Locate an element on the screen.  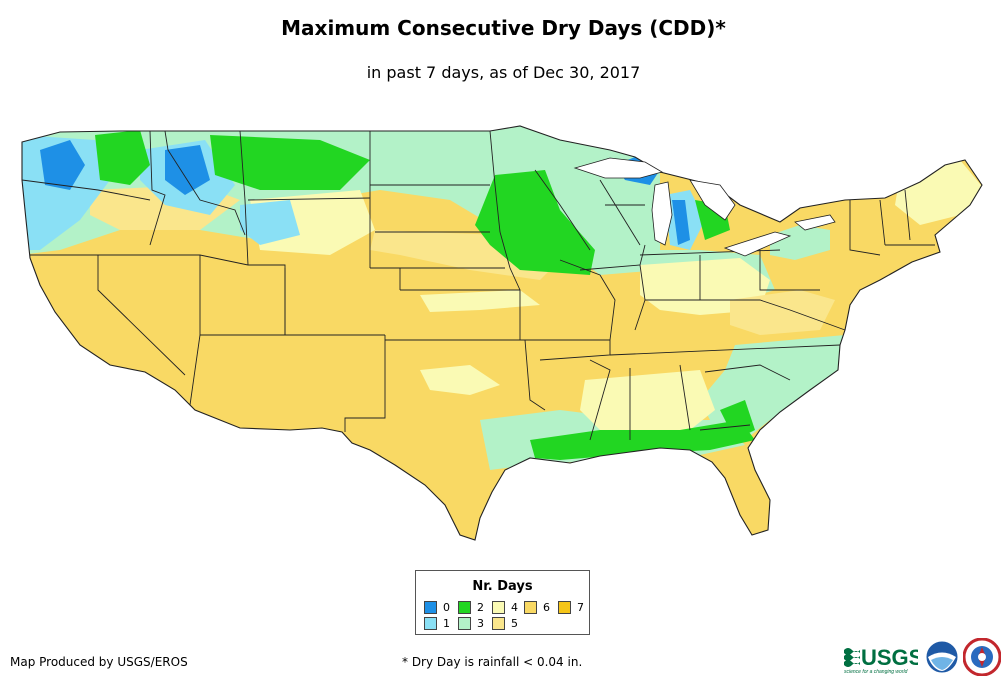
usgs-tagline: science for a changing world is located at coordinates (876, 672).